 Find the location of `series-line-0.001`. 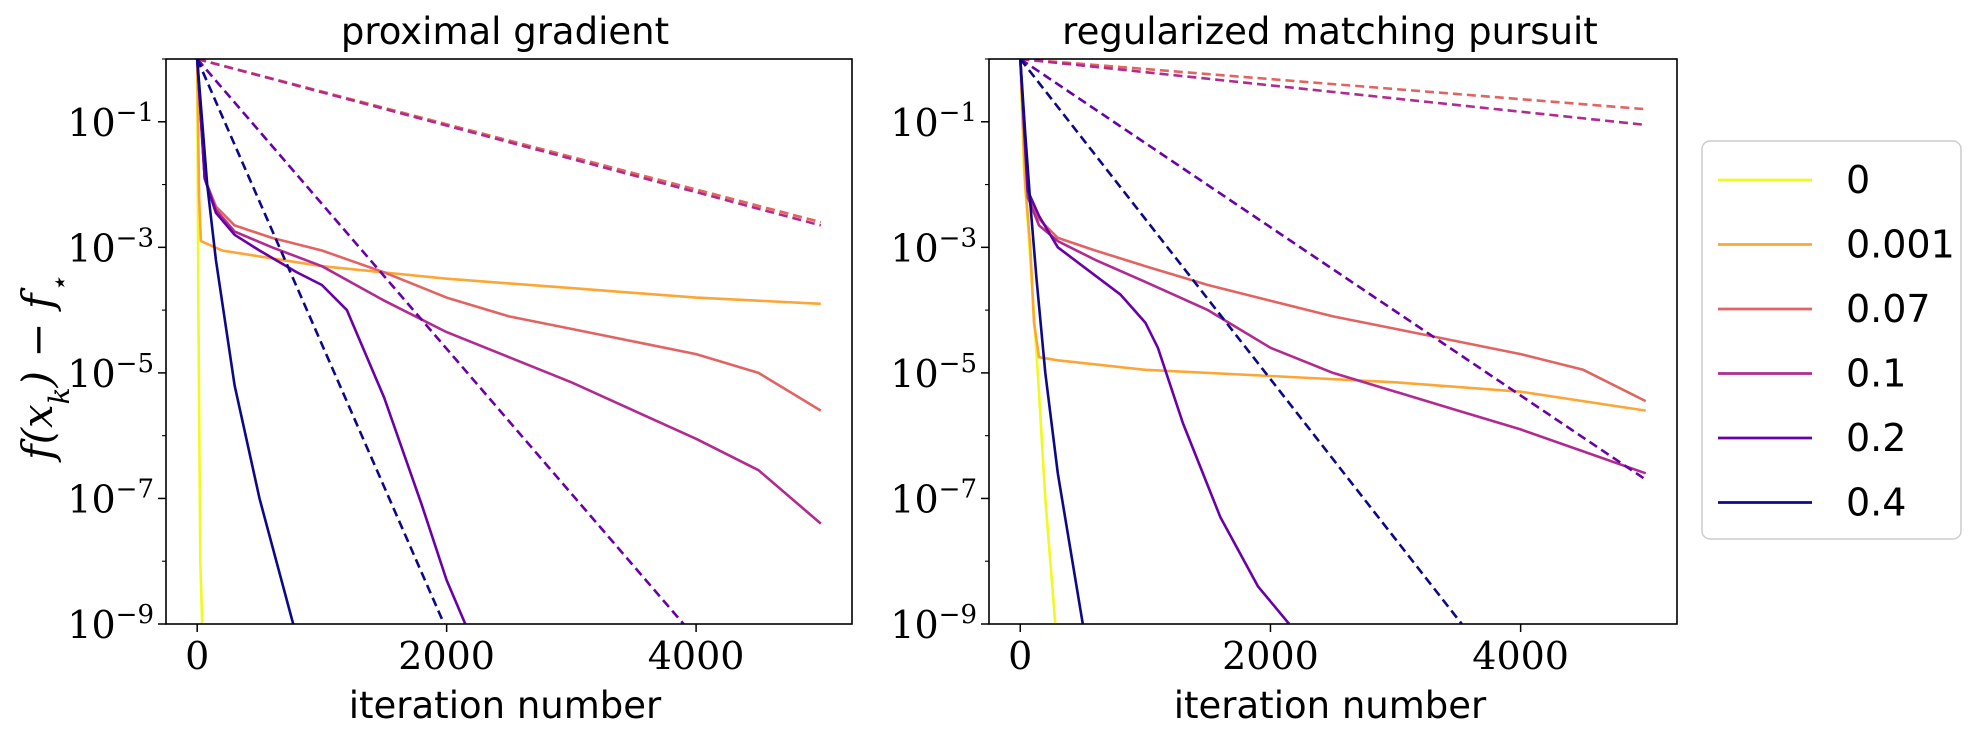

series-line-0.001 is located at coordinates (508, 182).